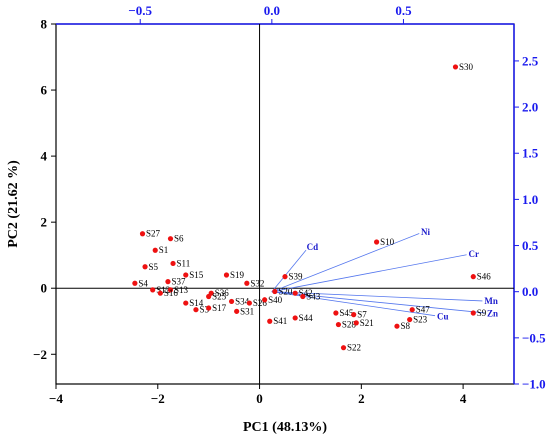 This screenshot has width=550, height=438. What do you see at coordinates (492, 313) in the screenshot?
I see `loading-label-zn: Zn` at bounding box center [492, 313].